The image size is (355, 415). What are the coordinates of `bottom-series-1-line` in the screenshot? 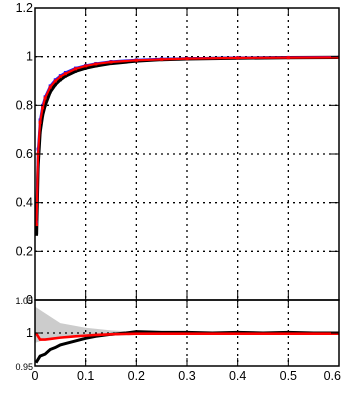 It's located at (187, 336).